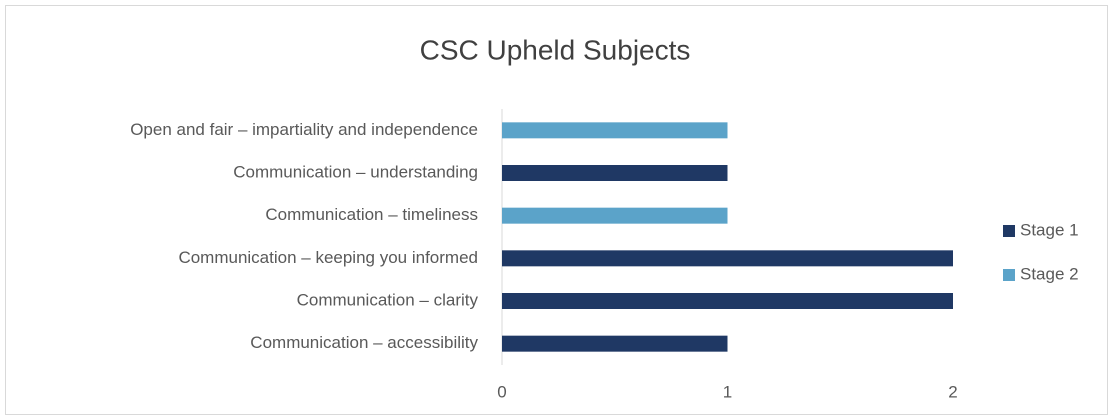  I want to click on y-tick-label: Communication – accessibility, so click(364, 342).